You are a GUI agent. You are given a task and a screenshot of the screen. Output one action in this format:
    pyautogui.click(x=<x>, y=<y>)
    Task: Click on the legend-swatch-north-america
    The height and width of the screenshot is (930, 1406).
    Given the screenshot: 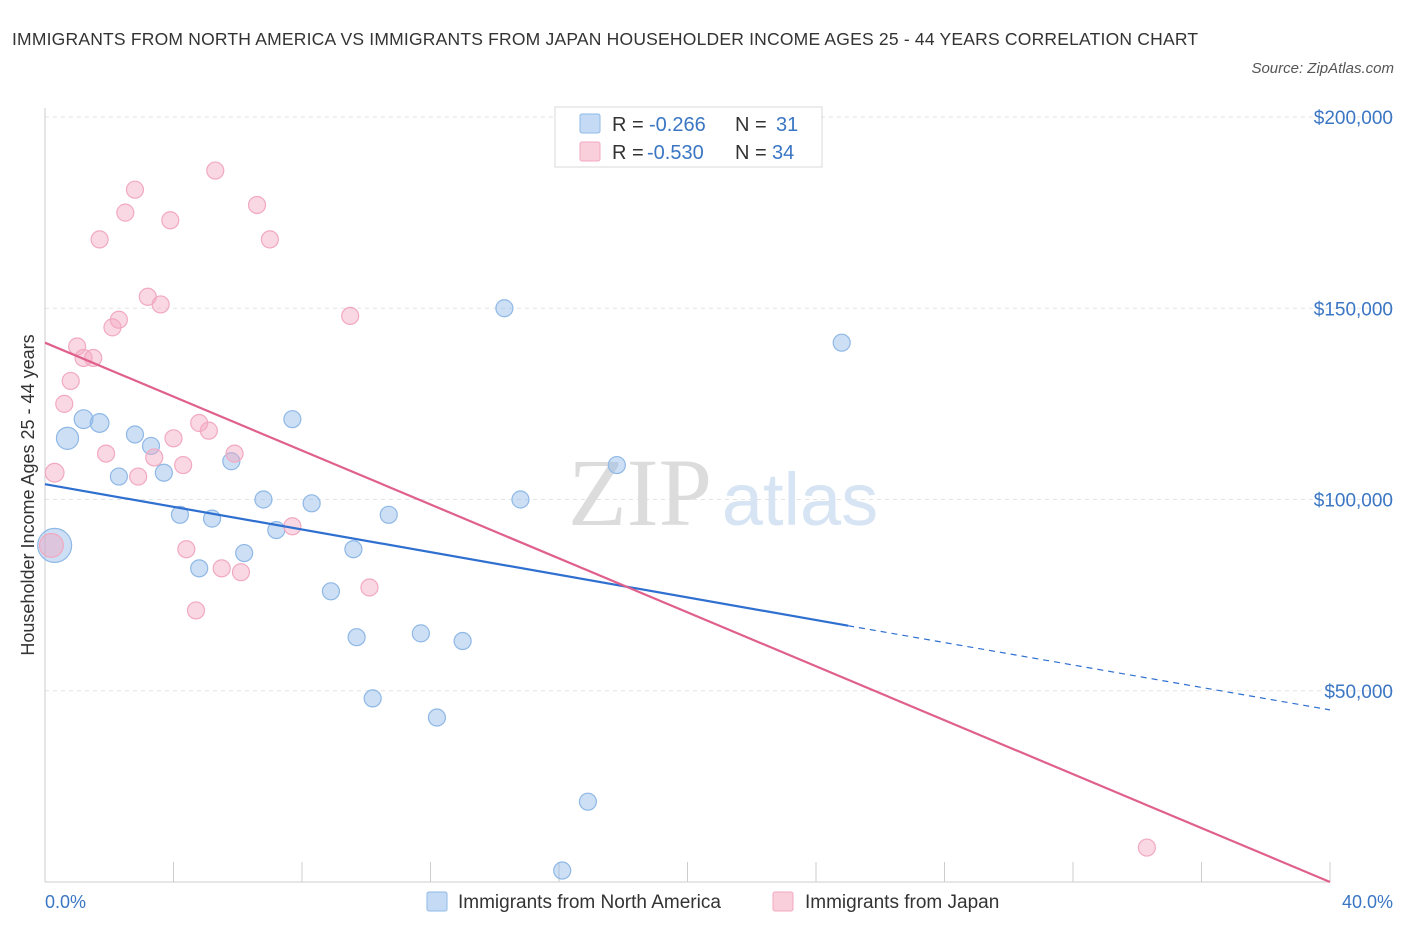 What is the action you would take?
    pyautogui.click(x=590, y=123)
    